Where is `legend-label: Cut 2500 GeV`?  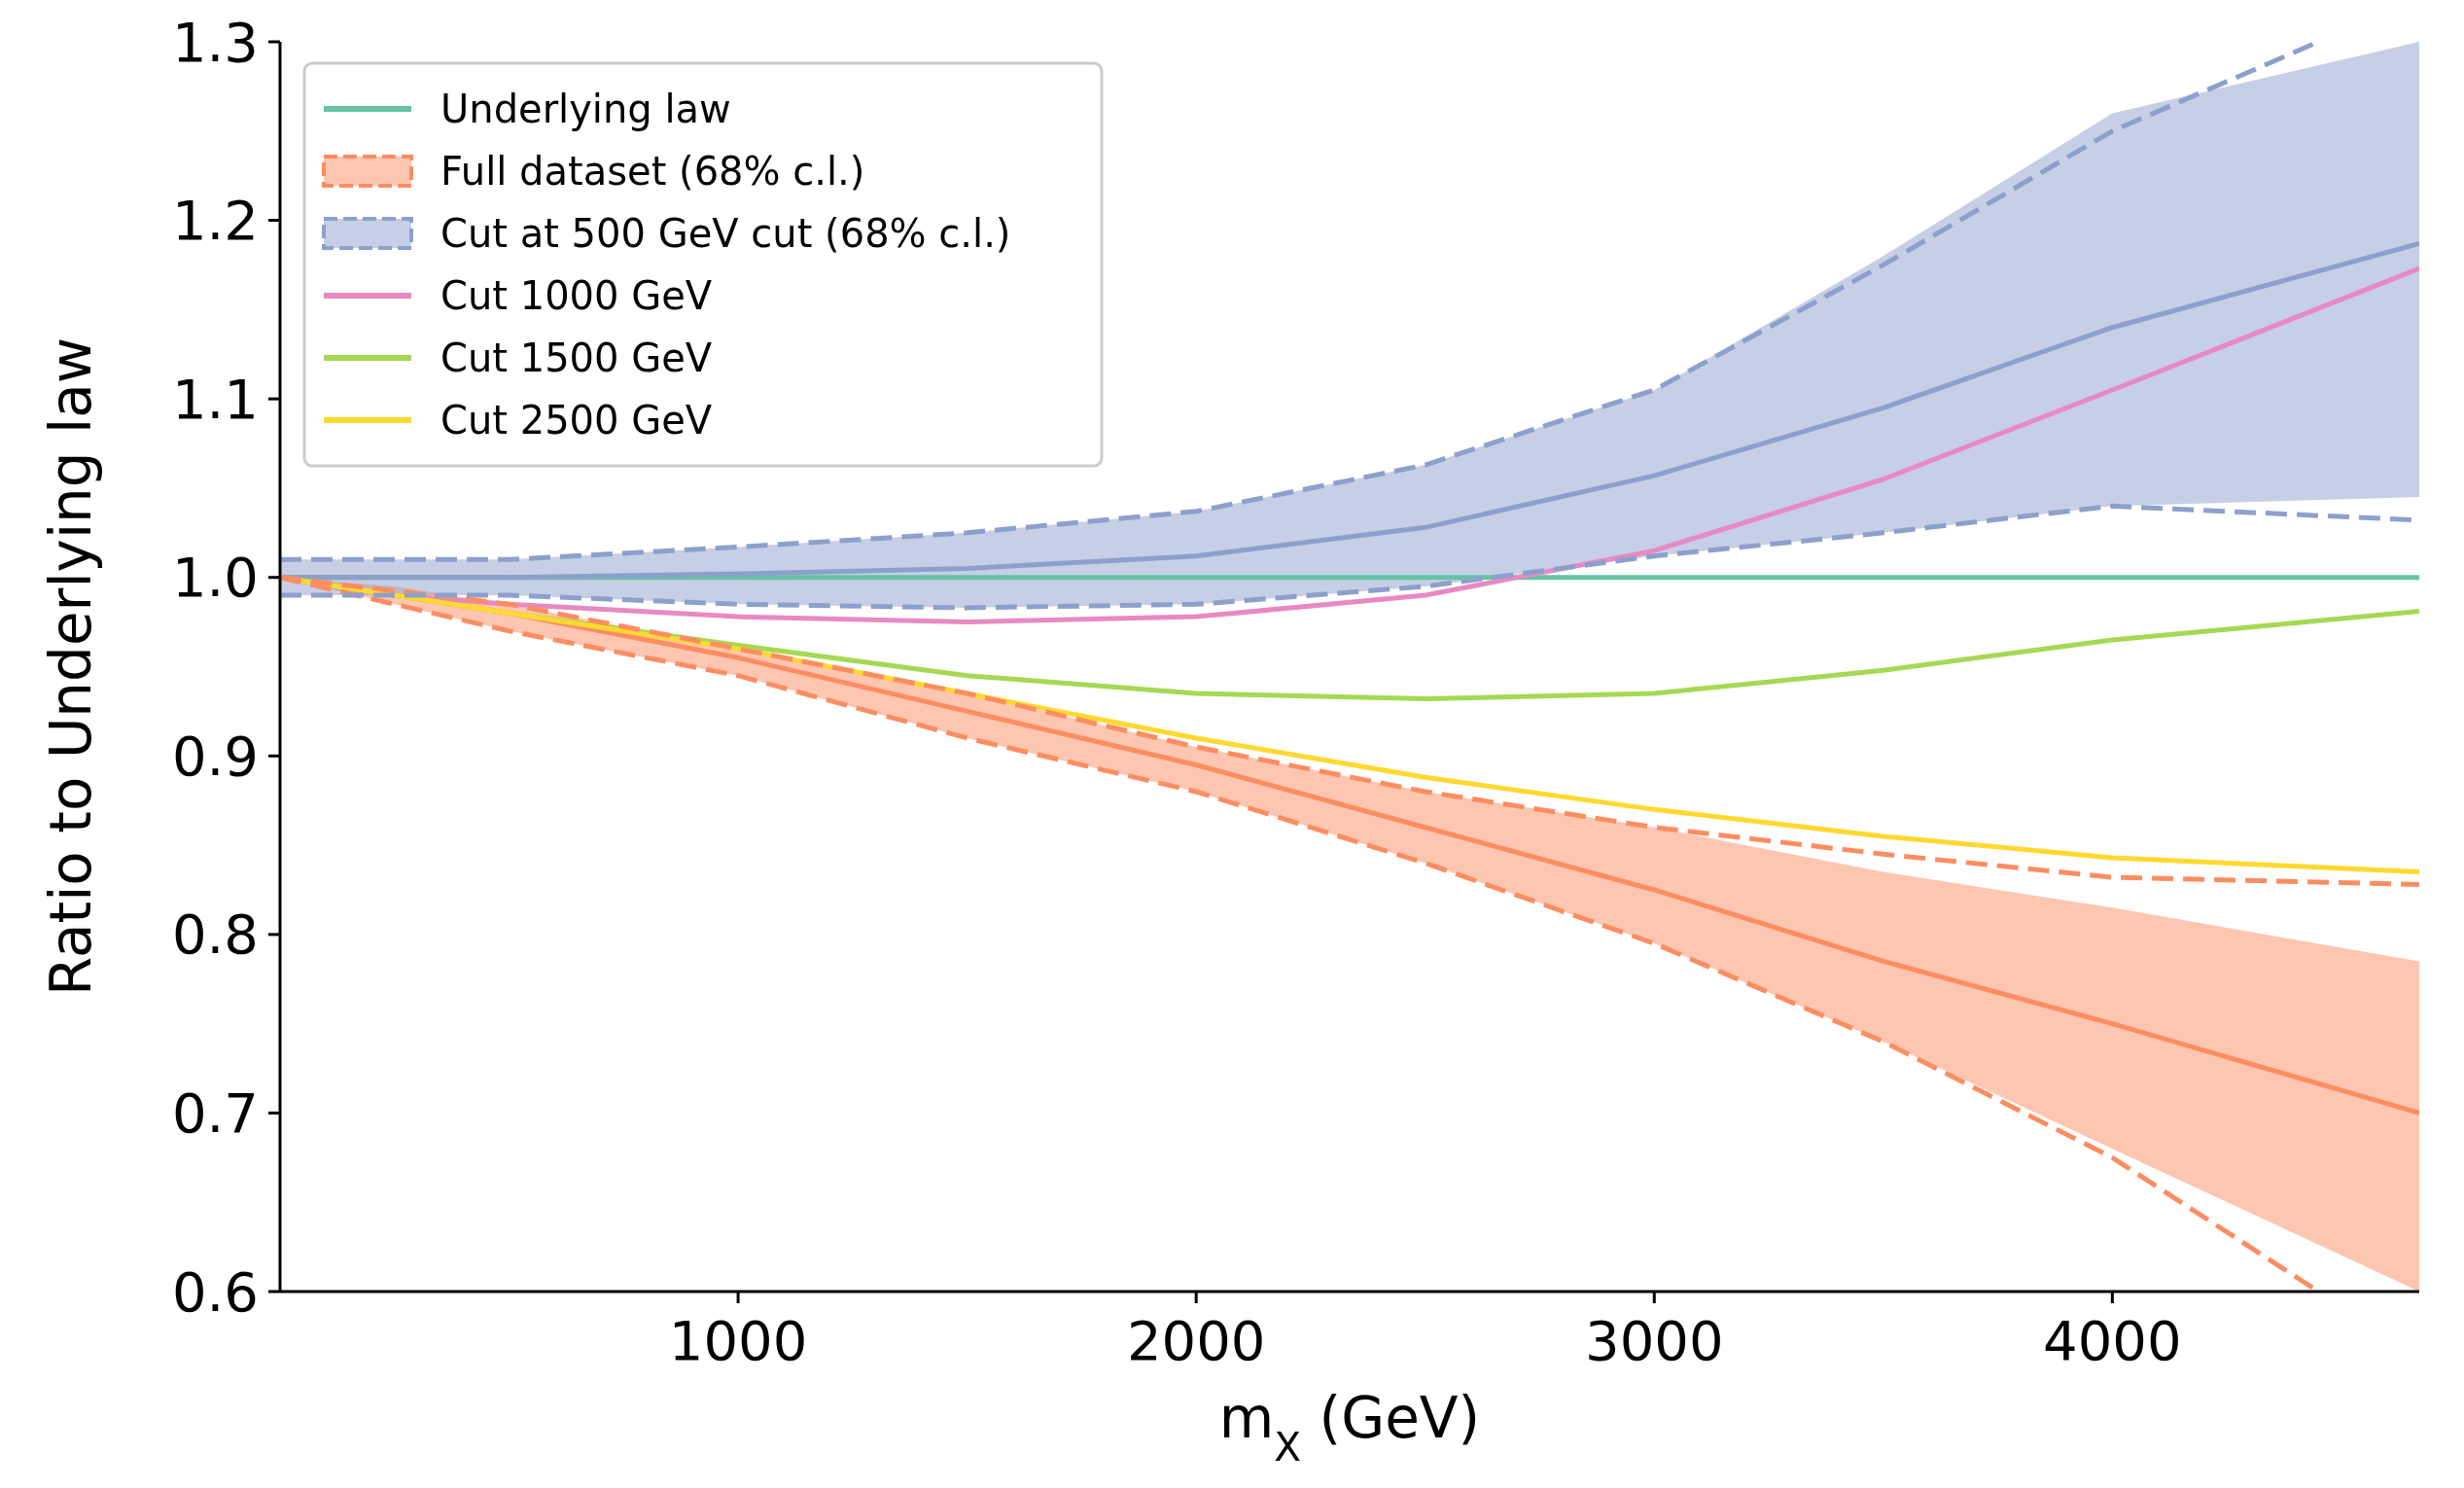
legend-label: Cut 2500 GeV is located at coordinates (576, 421).